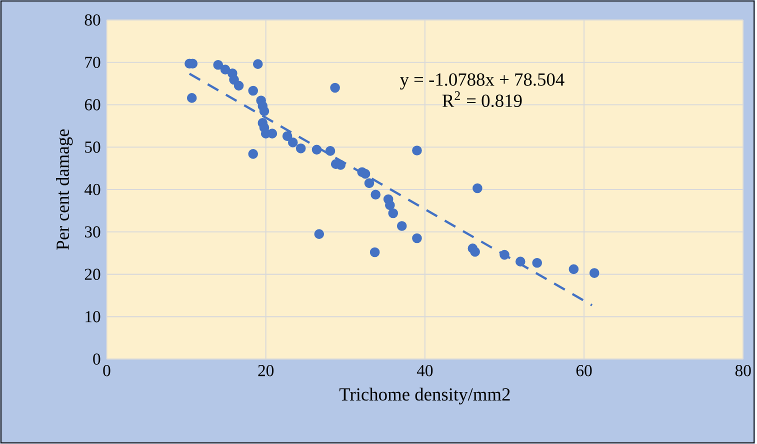  Describe the element at coordinates (92, 20) in the screenshot. I see `y-tick-label: 80` at that location.